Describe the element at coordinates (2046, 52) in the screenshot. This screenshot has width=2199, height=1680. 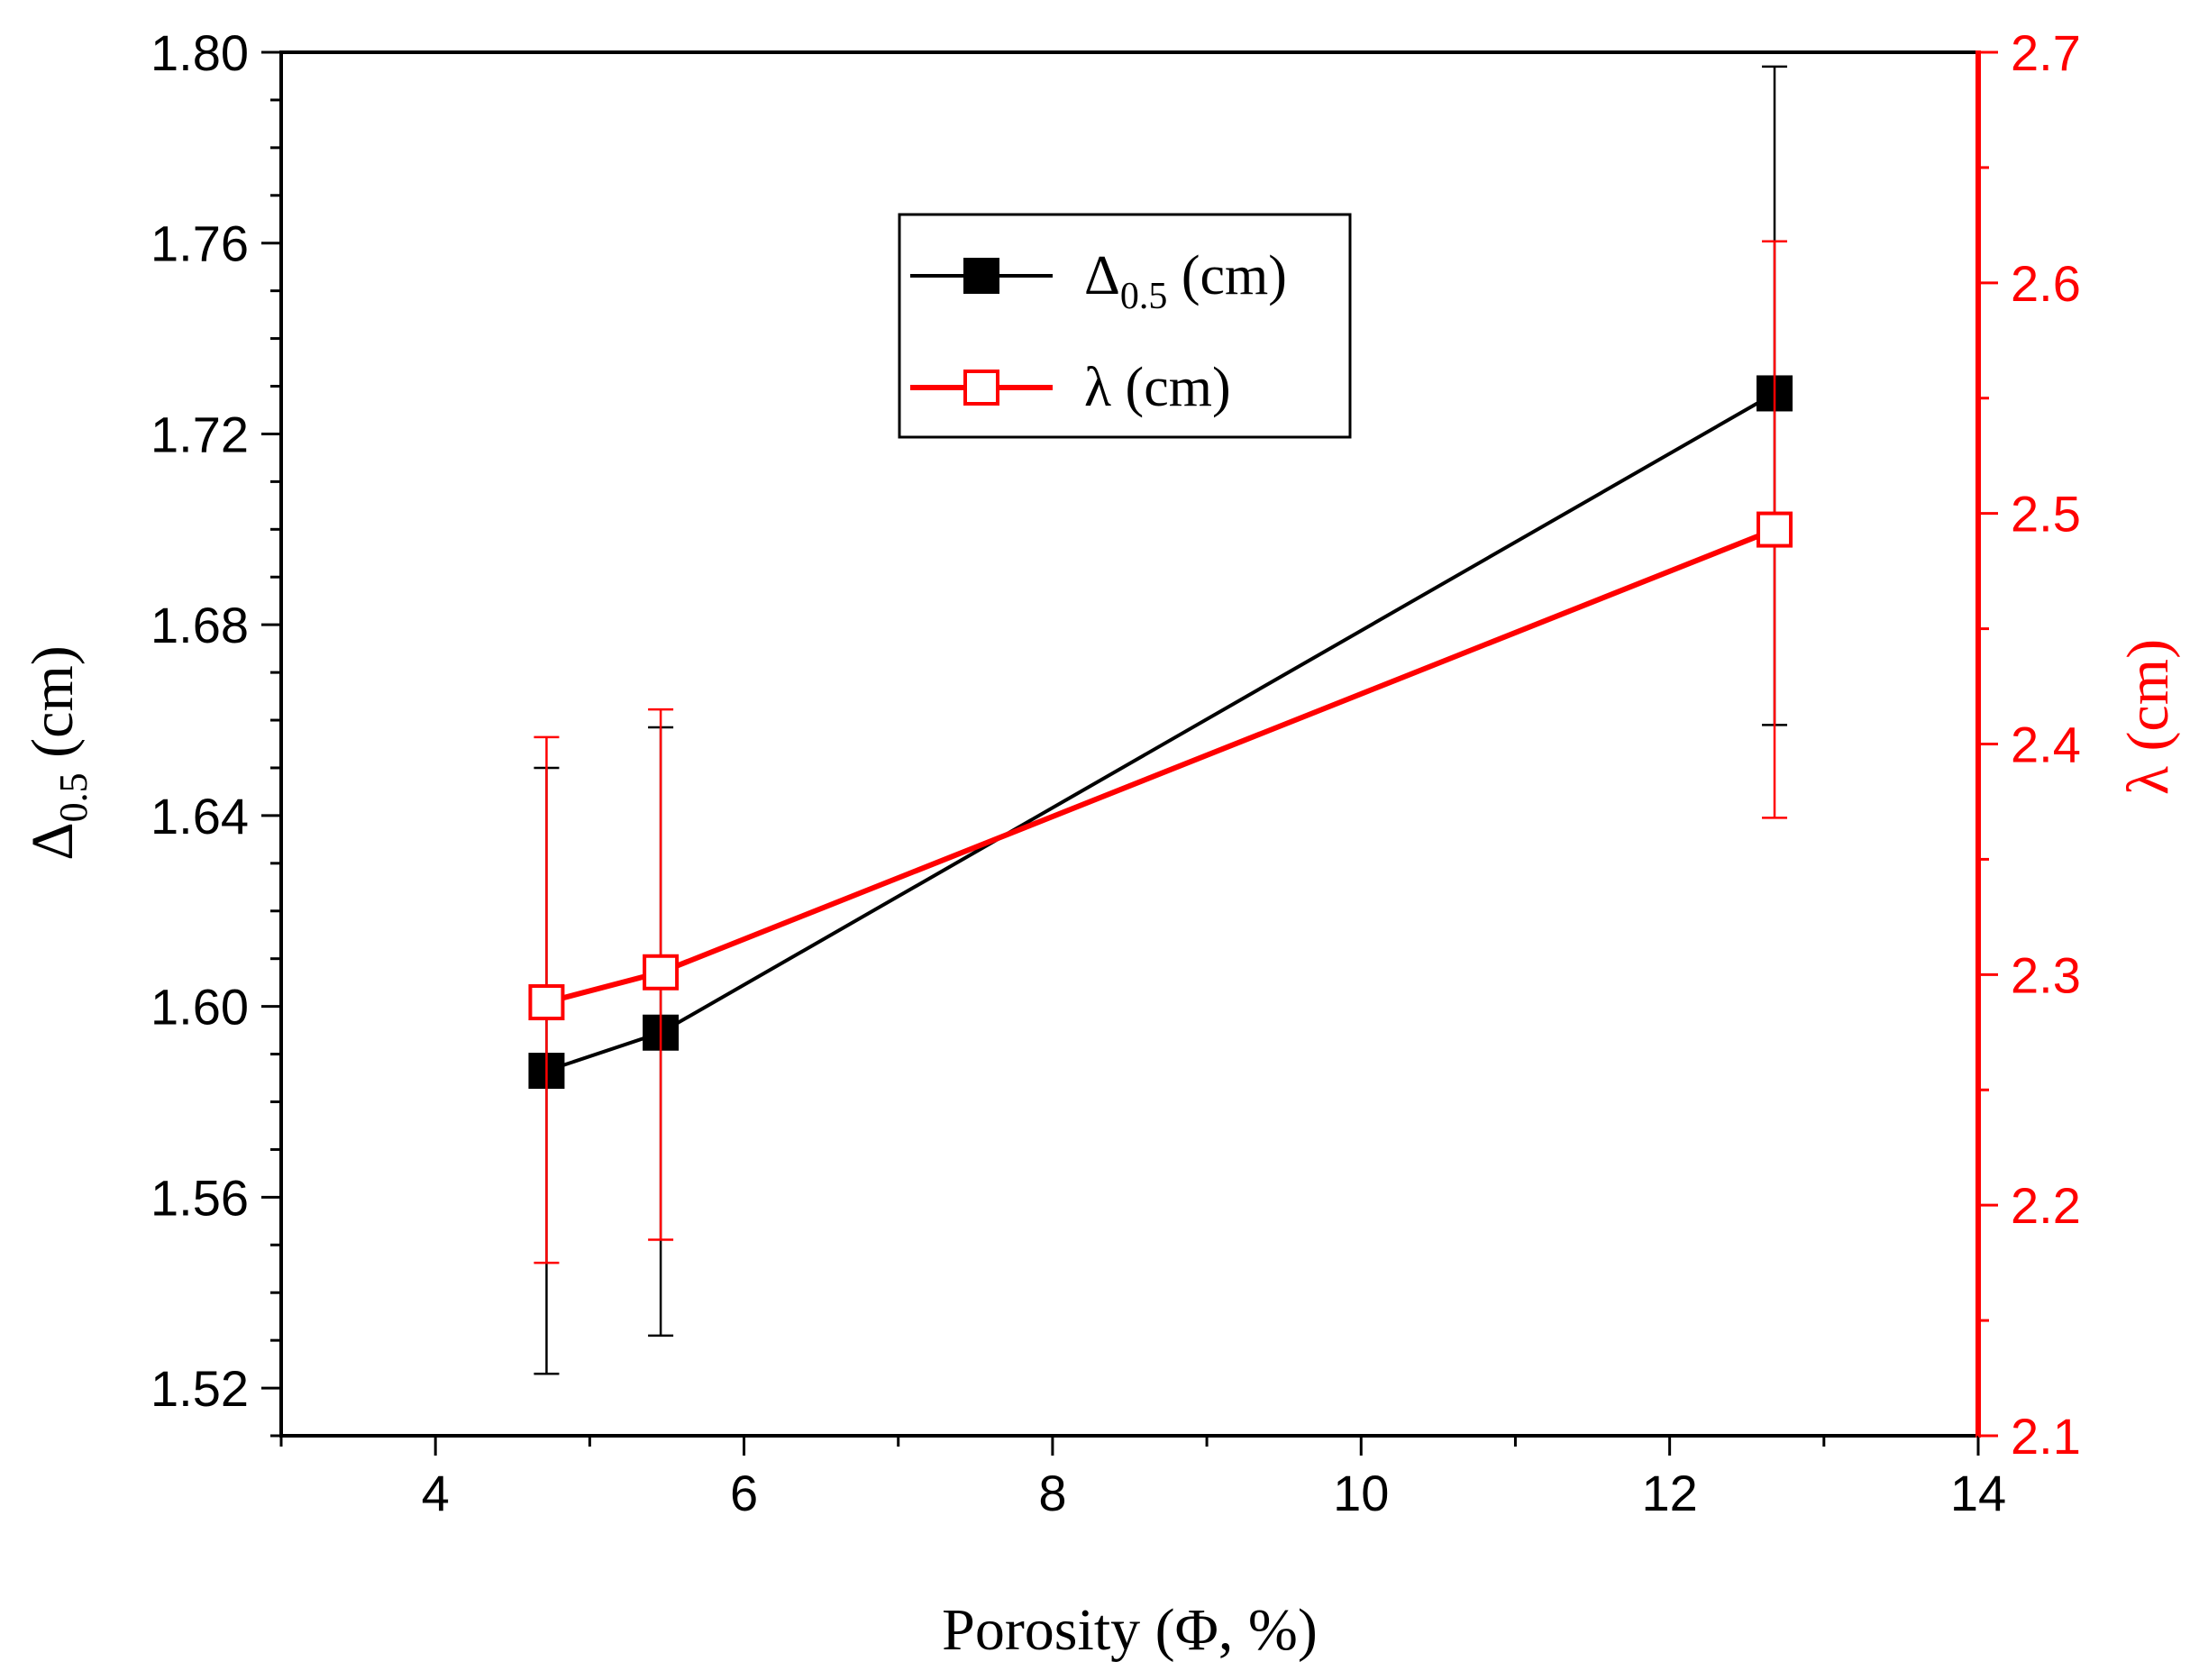
I see `y2-tick-label: 2.7` at that location.